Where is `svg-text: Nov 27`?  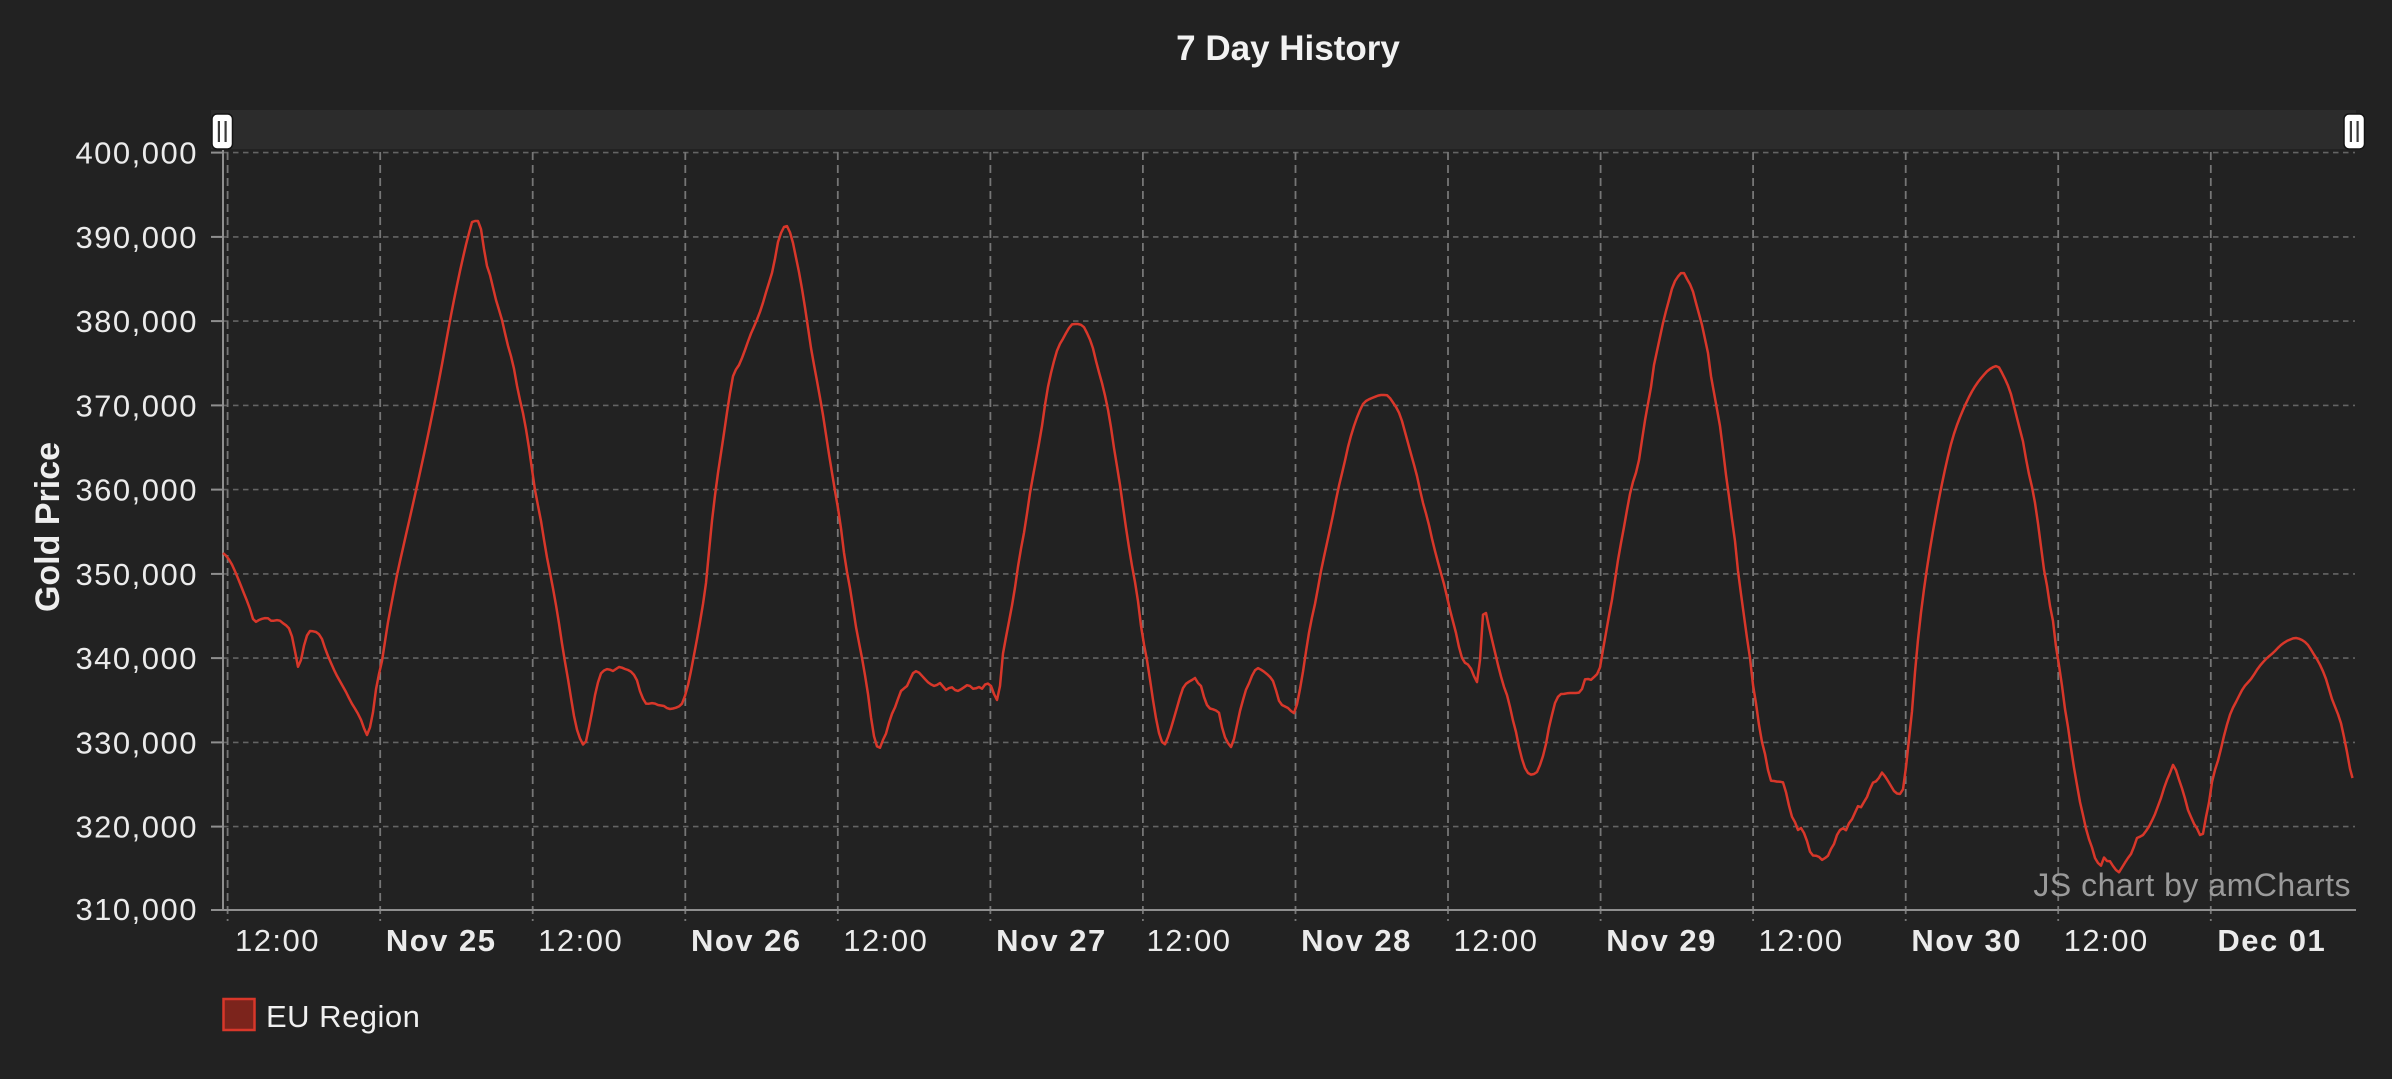
svg-text: Nov 27 is located at coordinates (1051, 940).